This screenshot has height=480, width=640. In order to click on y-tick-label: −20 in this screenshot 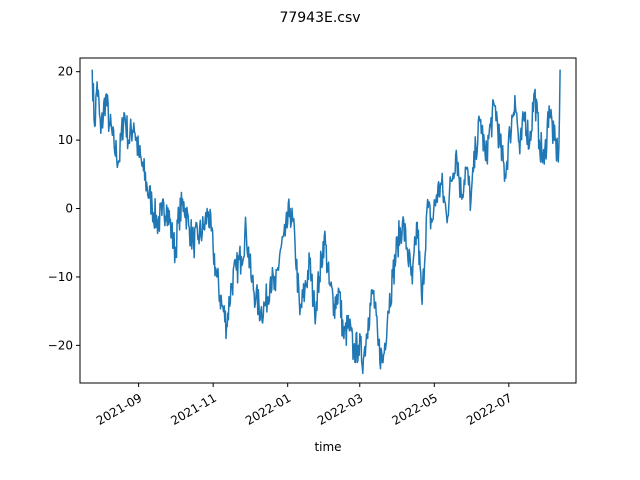, I will do `click(60, 345)`.